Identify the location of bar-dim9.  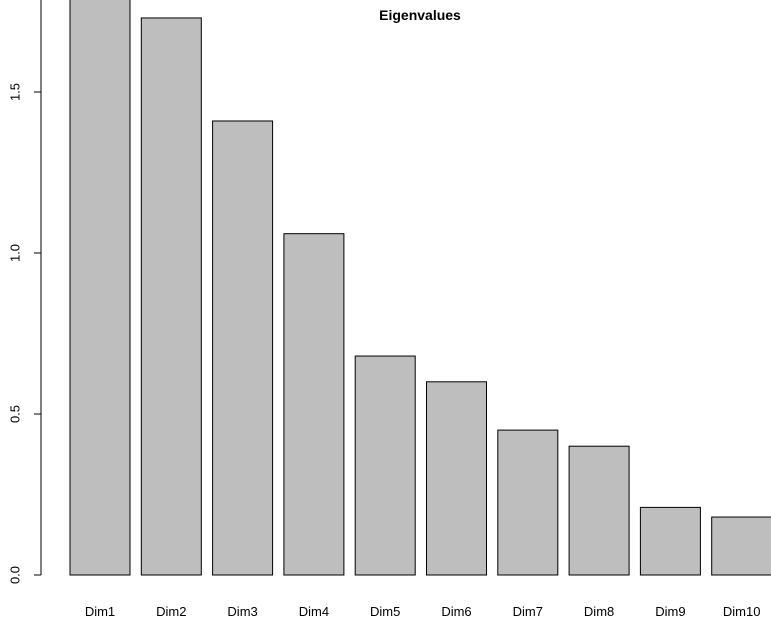
(670, 541).